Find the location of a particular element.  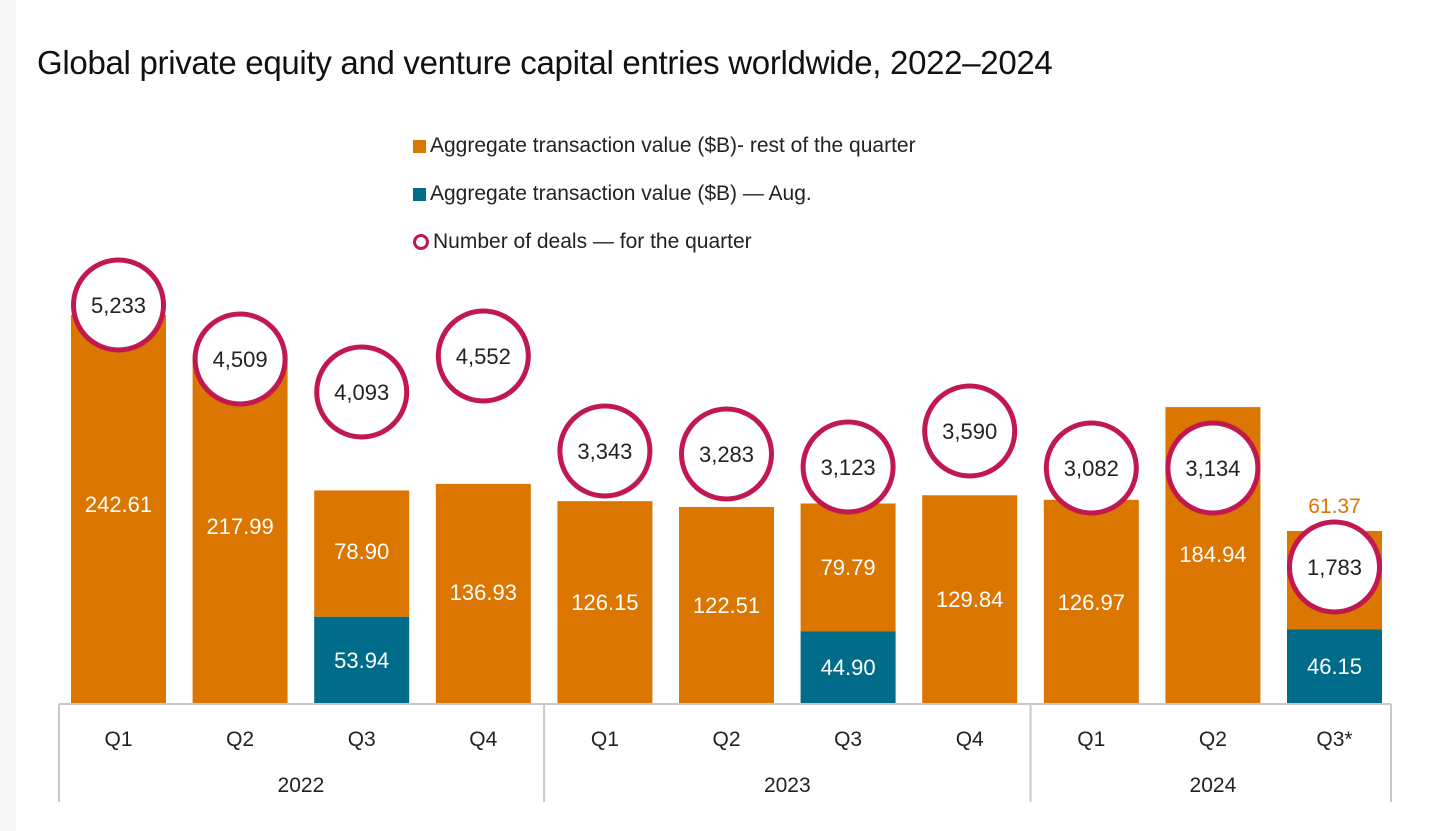

value-label-rest: 126.15 is located at coordinates (604, 602).